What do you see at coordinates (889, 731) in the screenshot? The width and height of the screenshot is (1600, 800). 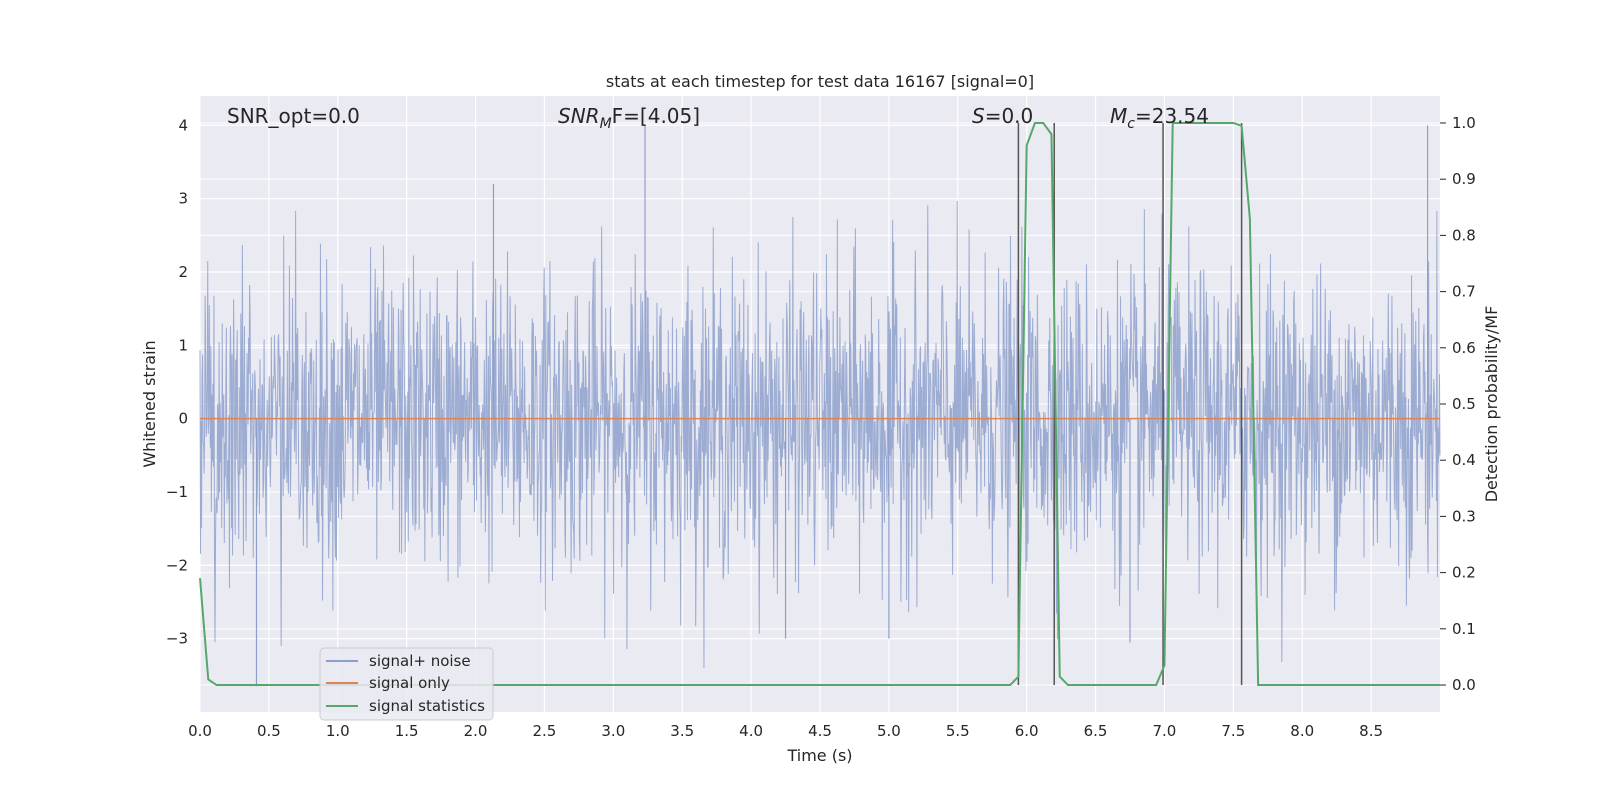 I see `x-tick-label: 5.0` at bounding box center [889, 731].